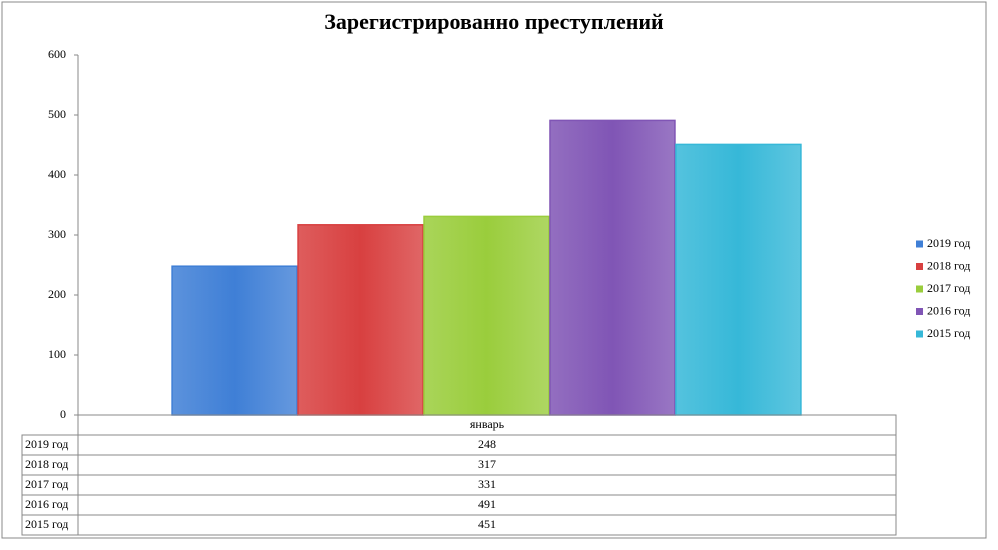  I want to click on table-value: 248, so click(487, 444).